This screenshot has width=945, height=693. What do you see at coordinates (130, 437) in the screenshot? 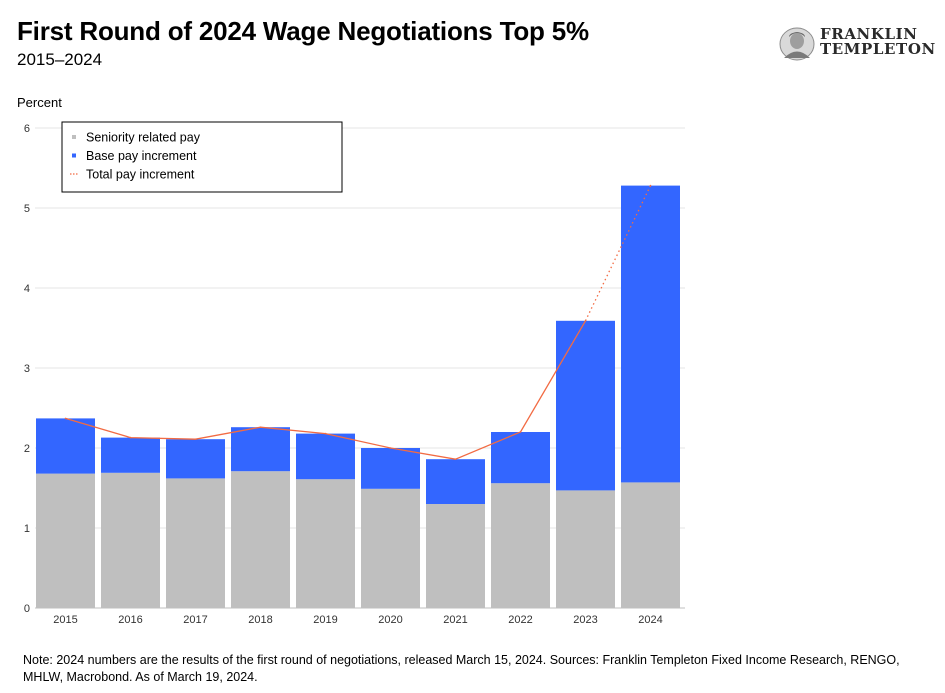
I see `total-pay-point-2016` at bounding box center [130, 437].